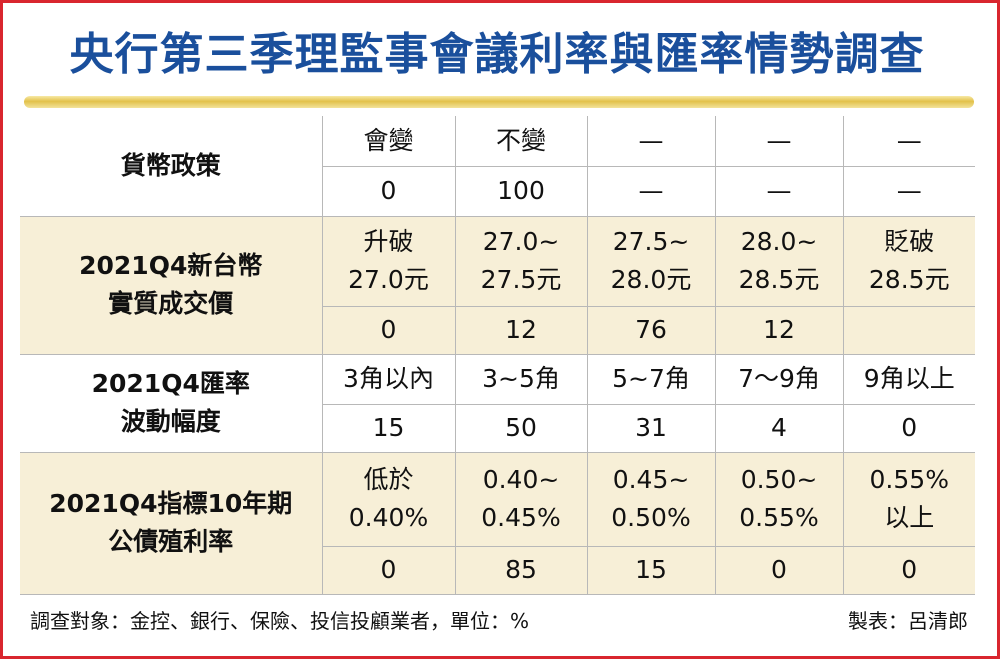  I want to click on value-cell: 4, so click(779, 428).